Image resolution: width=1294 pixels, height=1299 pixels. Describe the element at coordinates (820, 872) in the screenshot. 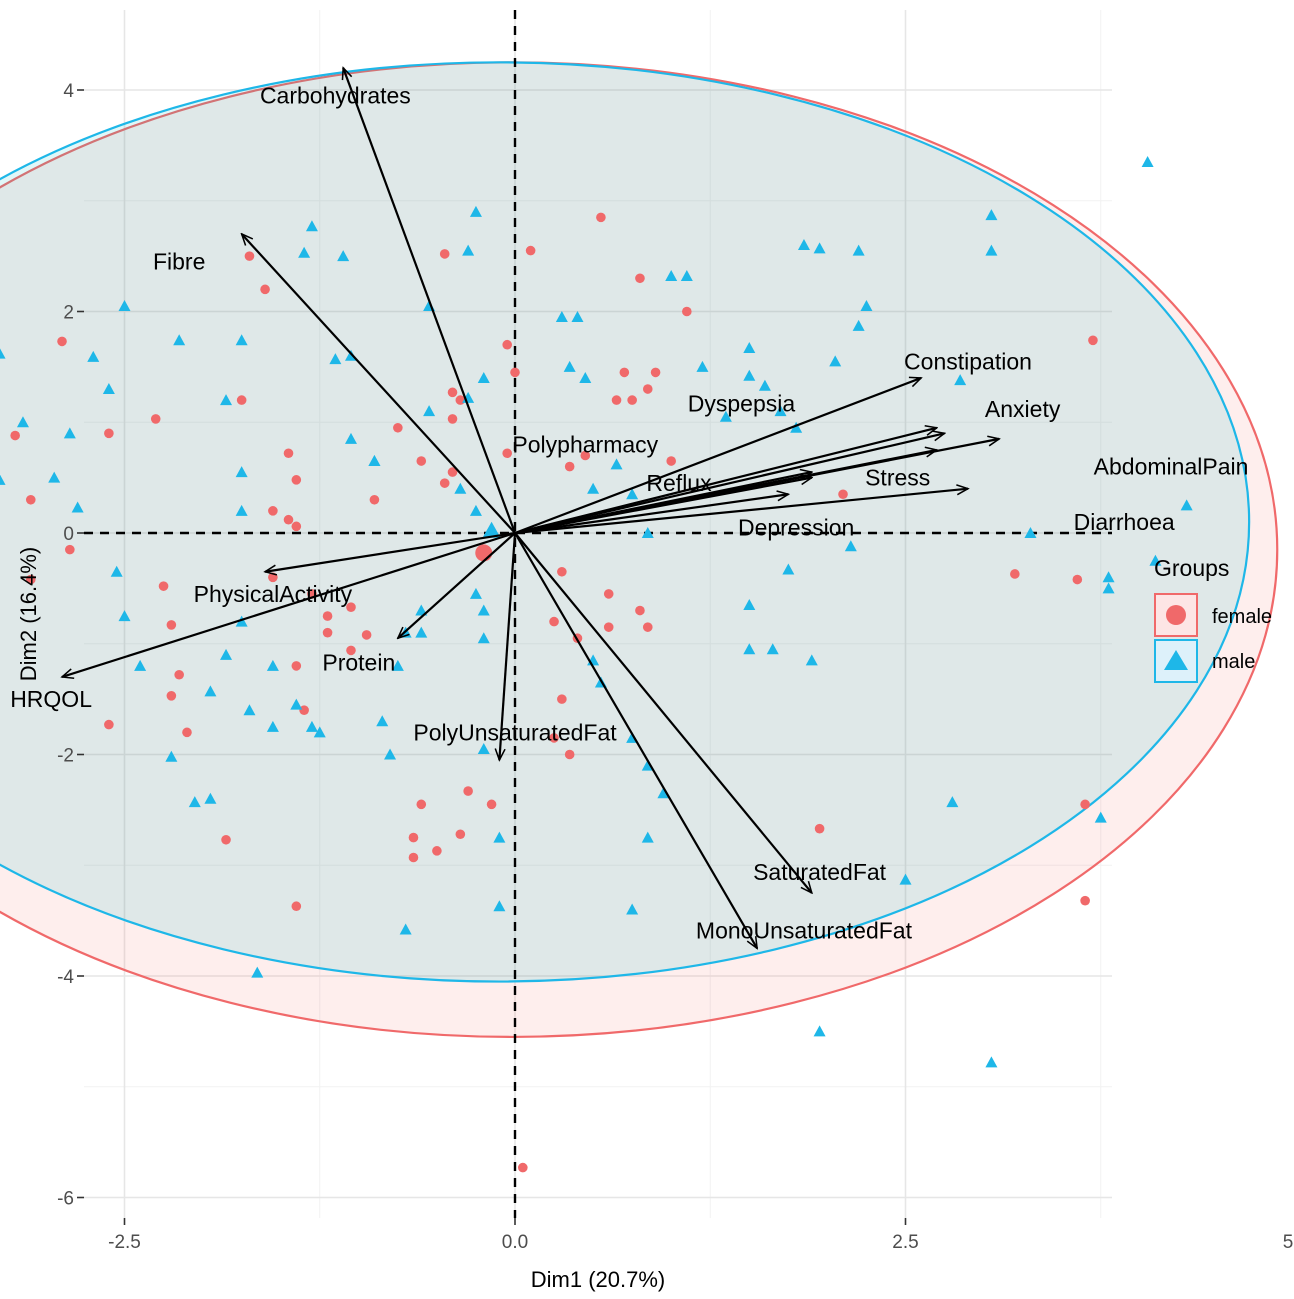

I see `label-saturatedfat: SaturatedFat` at that location.